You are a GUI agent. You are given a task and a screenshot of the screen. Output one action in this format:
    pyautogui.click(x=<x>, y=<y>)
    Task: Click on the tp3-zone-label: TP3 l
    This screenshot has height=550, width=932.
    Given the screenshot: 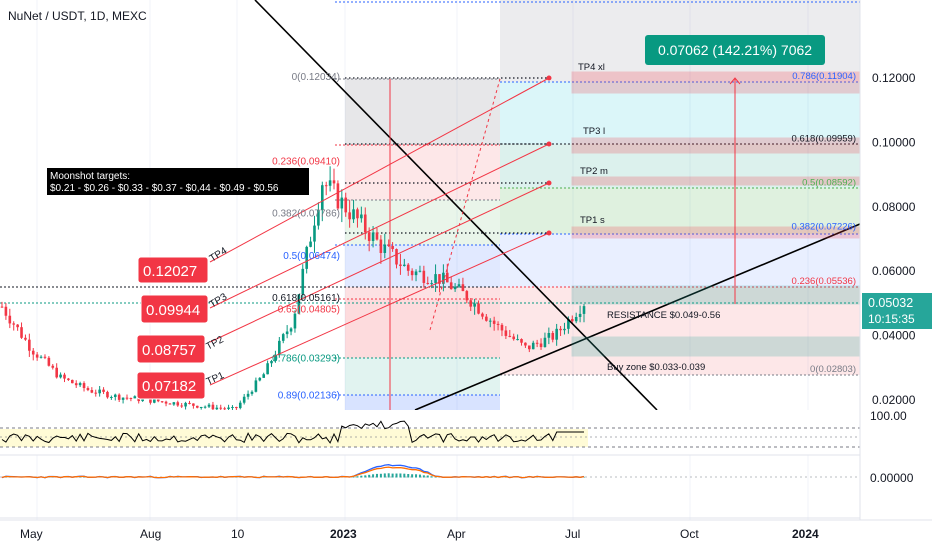 What is the action you would take?
    pyautogui.click(x=594, y=131)
    